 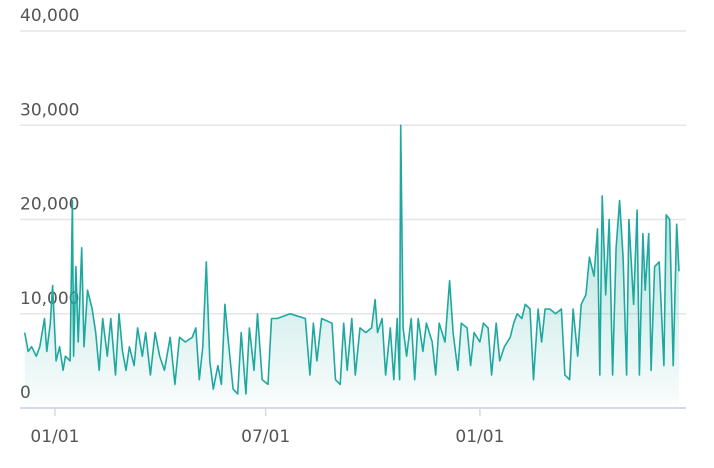 What do you see at coordinates (265, 437) in the screenshot?
I see `x-tick-label: 07/01` at bounding box center [265, 437].